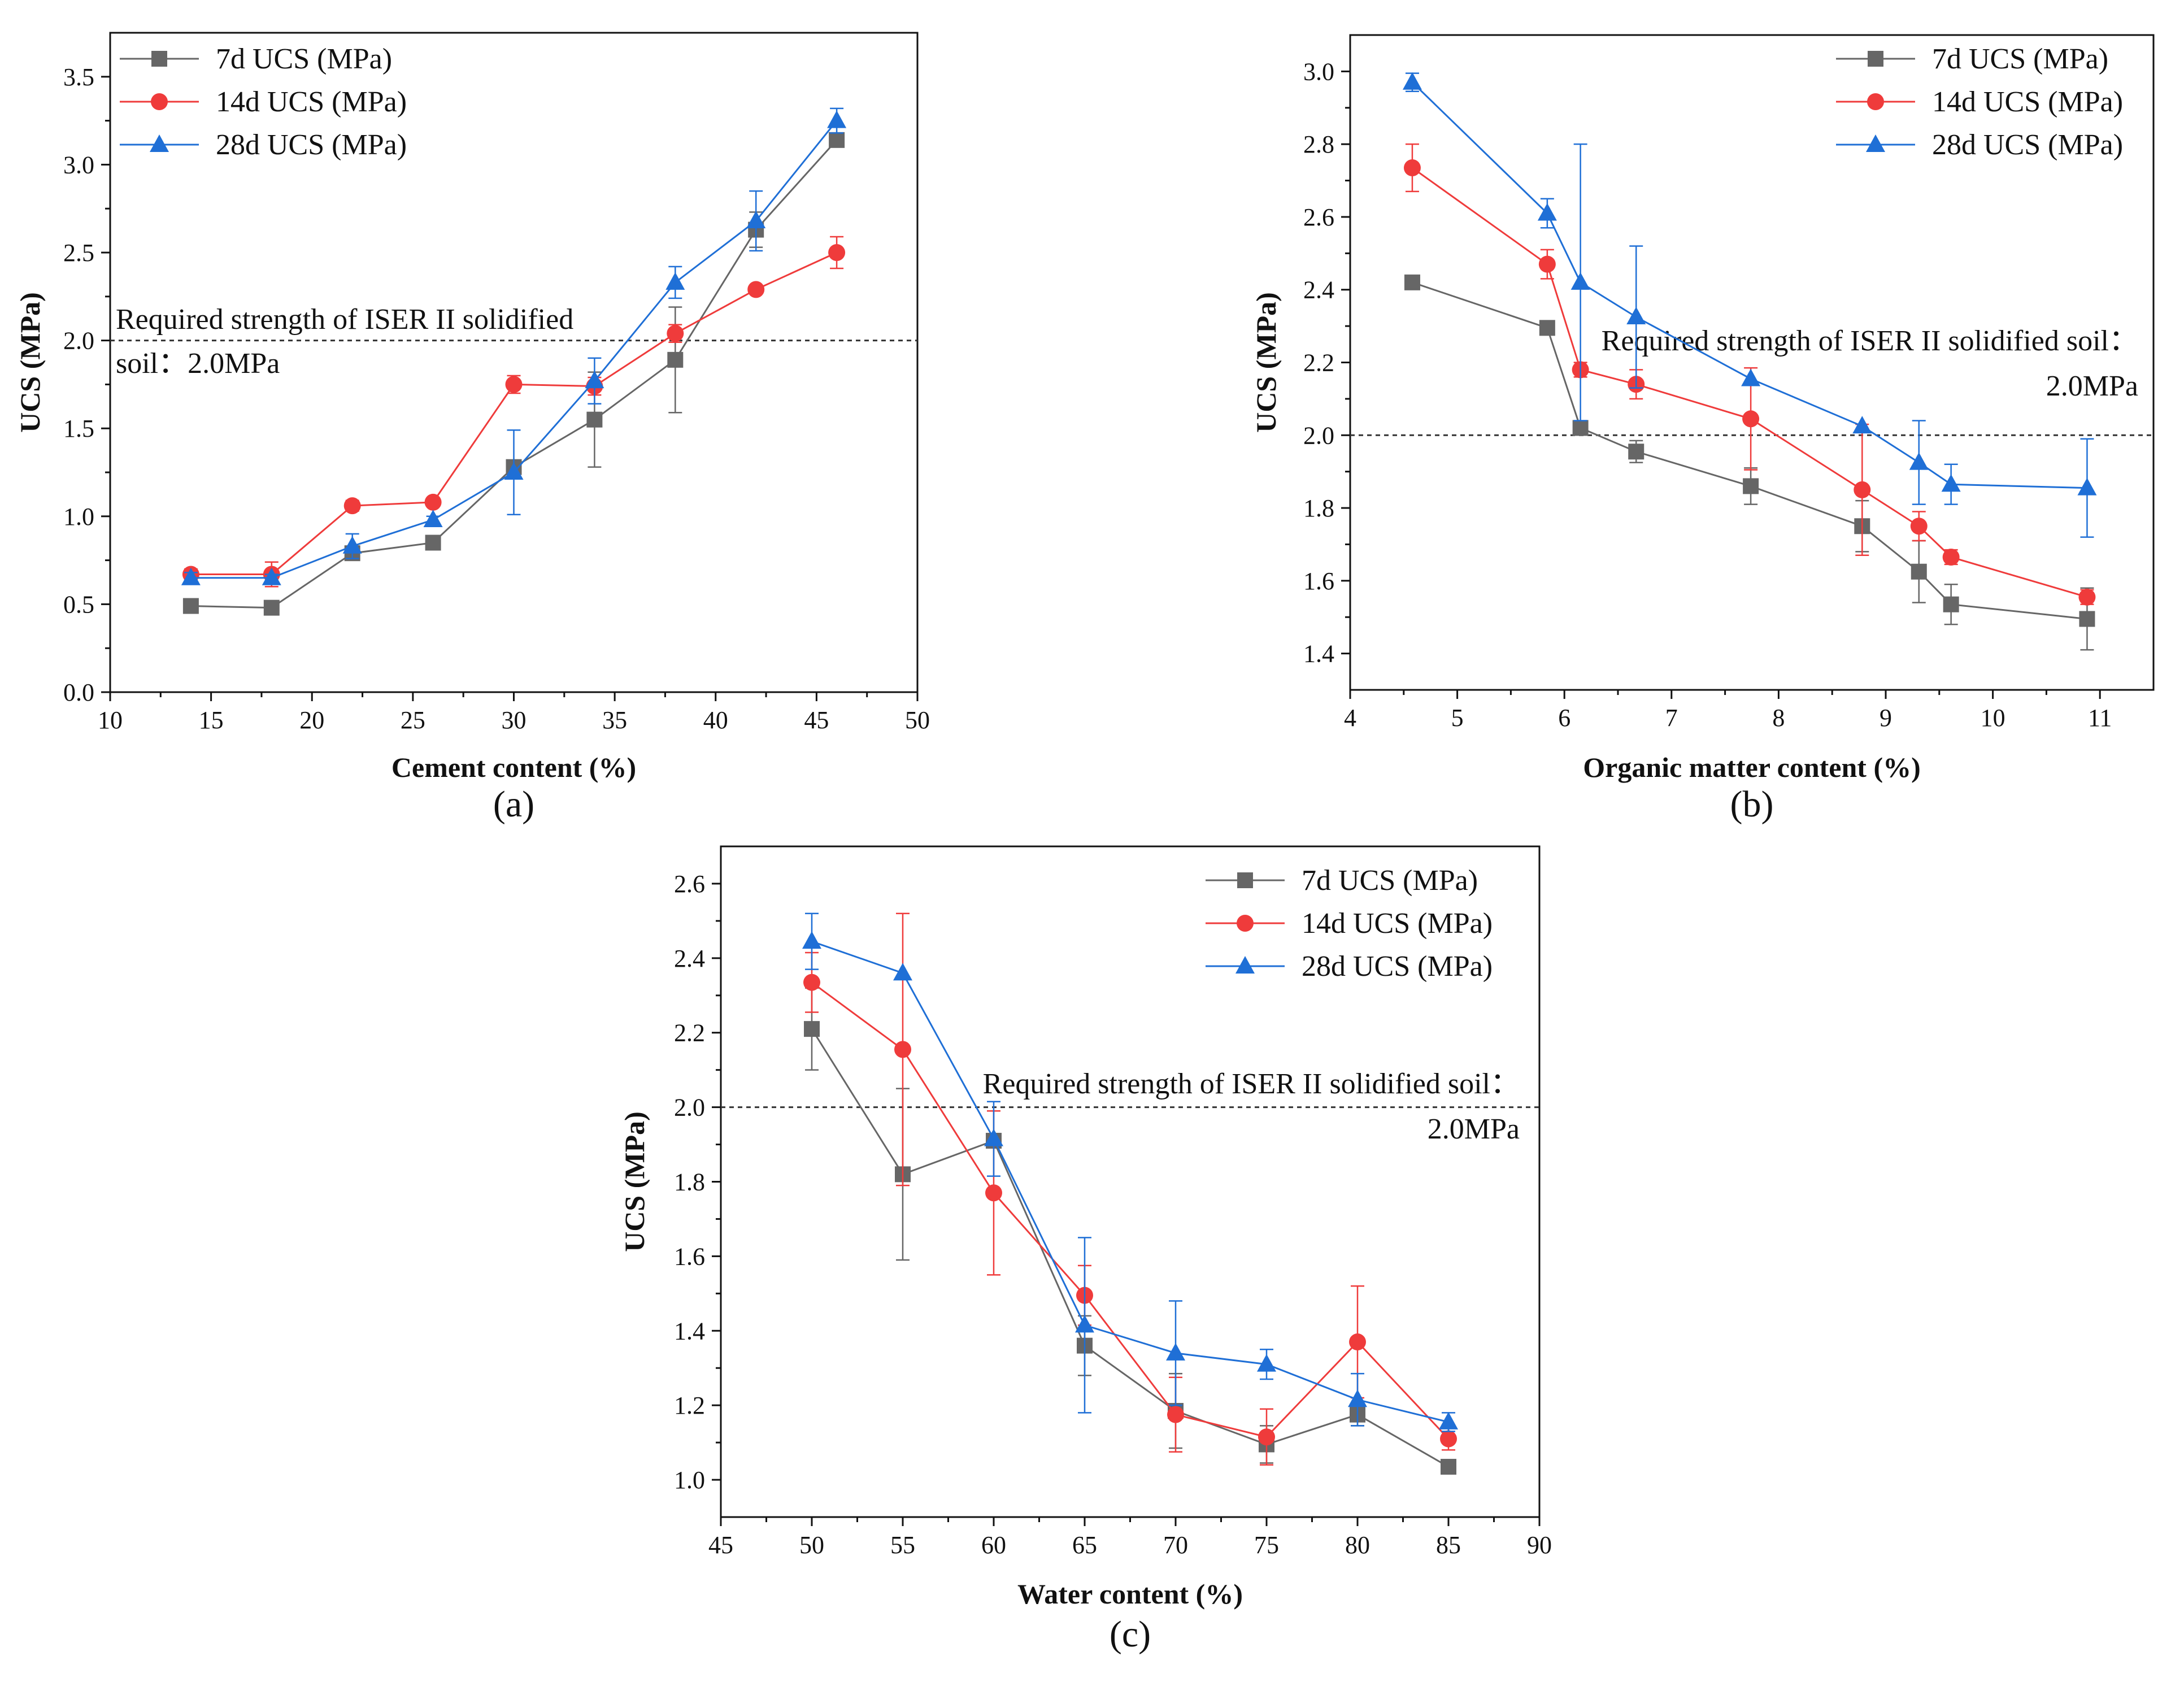 The image size is (2184, 1686). Describe the element at coordinates (689, 1331) in the screenshot. I see `y-tick-label: 1.4` at that location.